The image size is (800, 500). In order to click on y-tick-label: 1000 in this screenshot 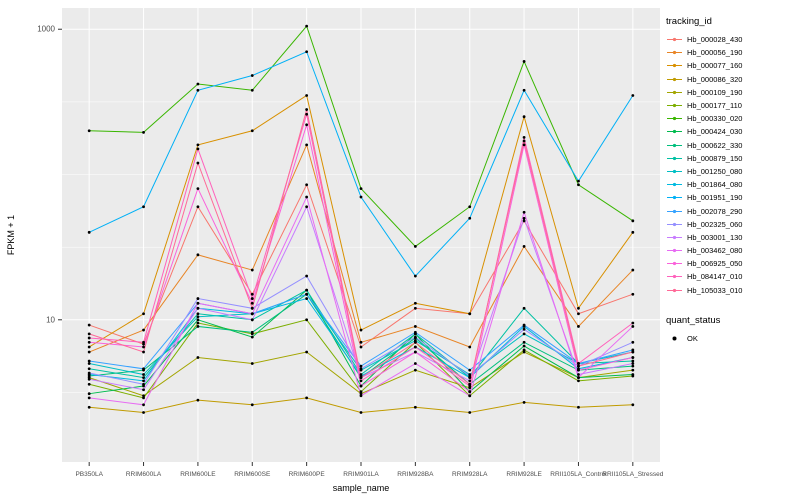, I will do `click(46, 29)`.